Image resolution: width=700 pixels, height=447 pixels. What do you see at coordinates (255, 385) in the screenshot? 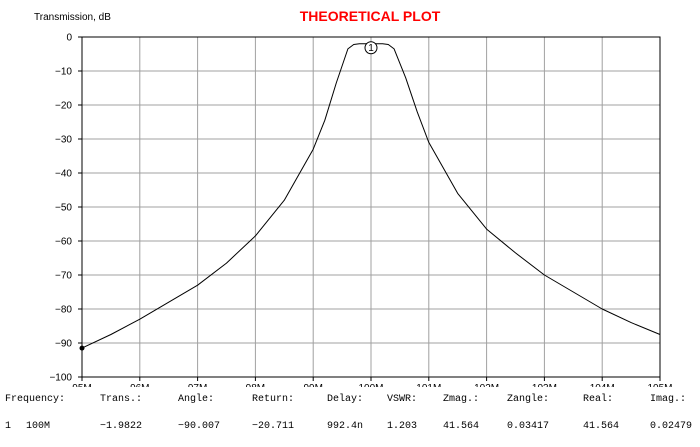
I see `x-tick-label: 98M` at bounding box center [255, 385].